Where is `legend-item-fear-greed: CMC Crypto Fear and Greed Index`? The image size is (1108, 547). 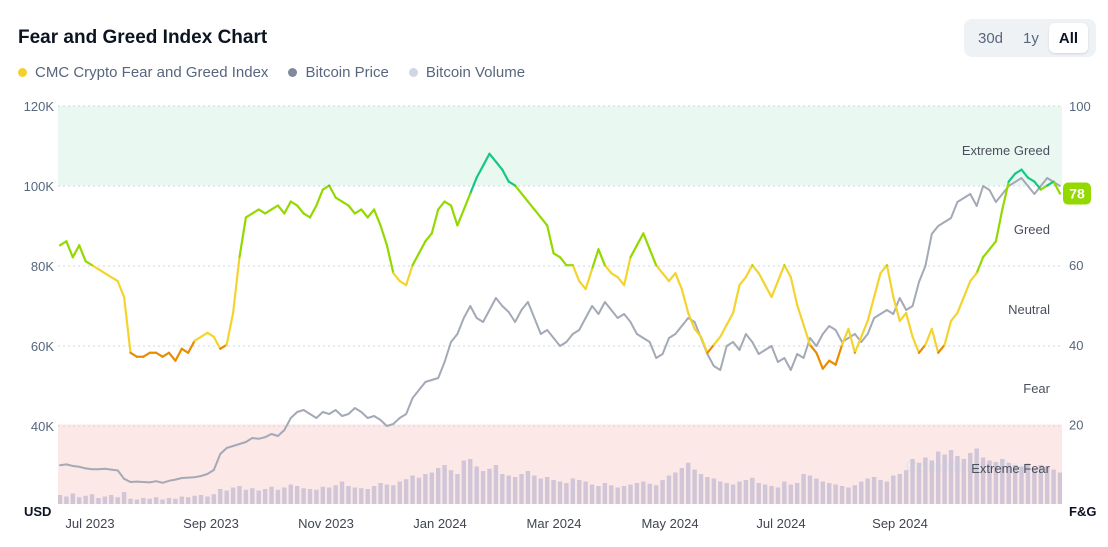 legend-item-fear-greed: CMC Crypto Fear and Greed Index is located at coordinates (143, 72).